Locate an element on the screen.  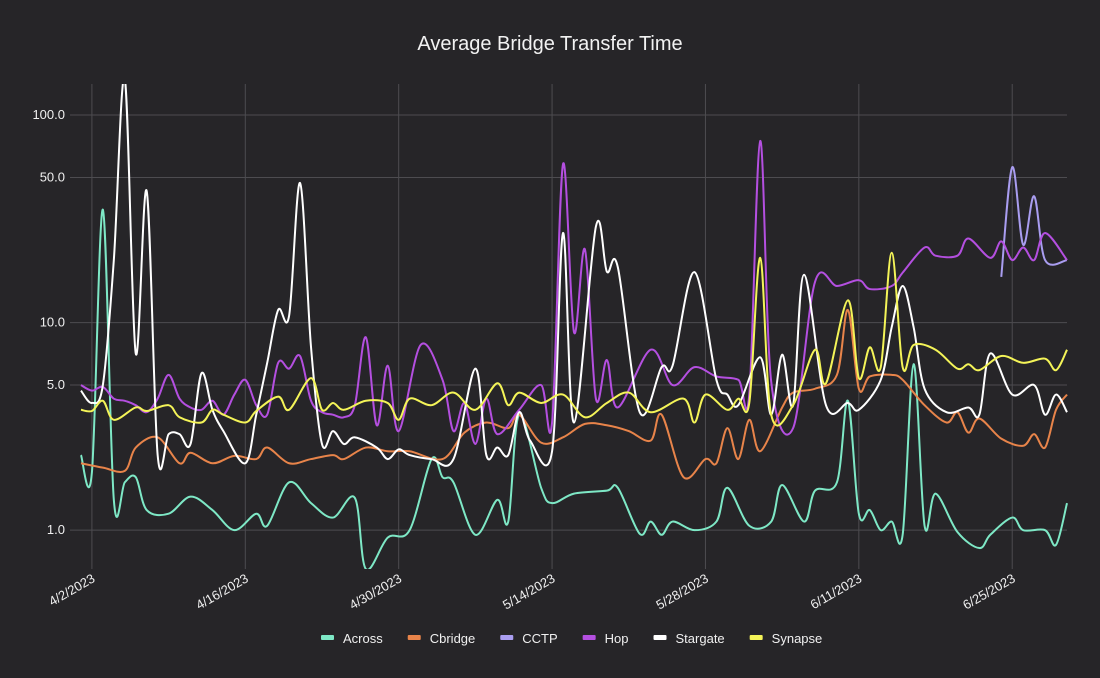
y-tick-label: 10.0 is located at coordinates (52, 322).